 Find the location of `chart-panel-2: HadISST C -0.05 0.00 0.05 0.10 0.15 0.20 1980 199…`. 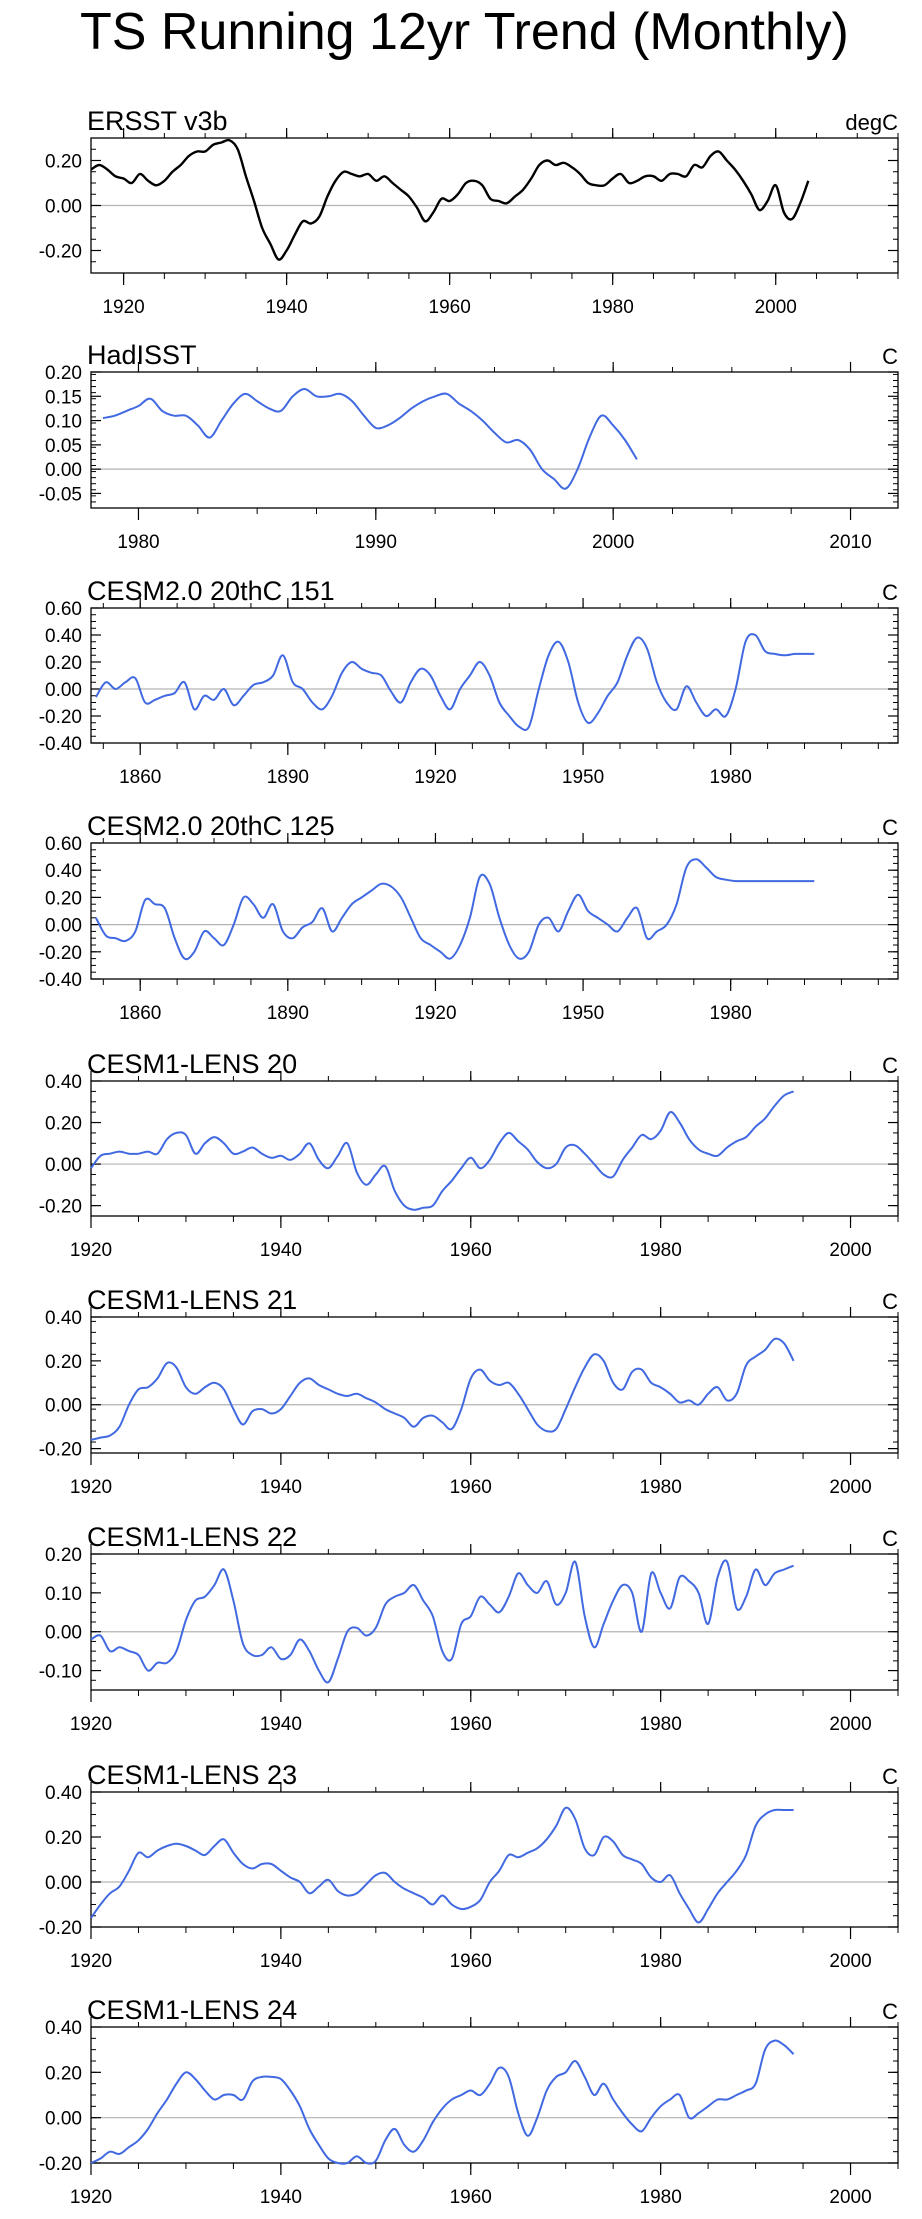

chart-panel-2: HadISST C -0.05 0.00 0.05 0.10 0.15 0.20 1980 199… is located at coordinates (469, 446).